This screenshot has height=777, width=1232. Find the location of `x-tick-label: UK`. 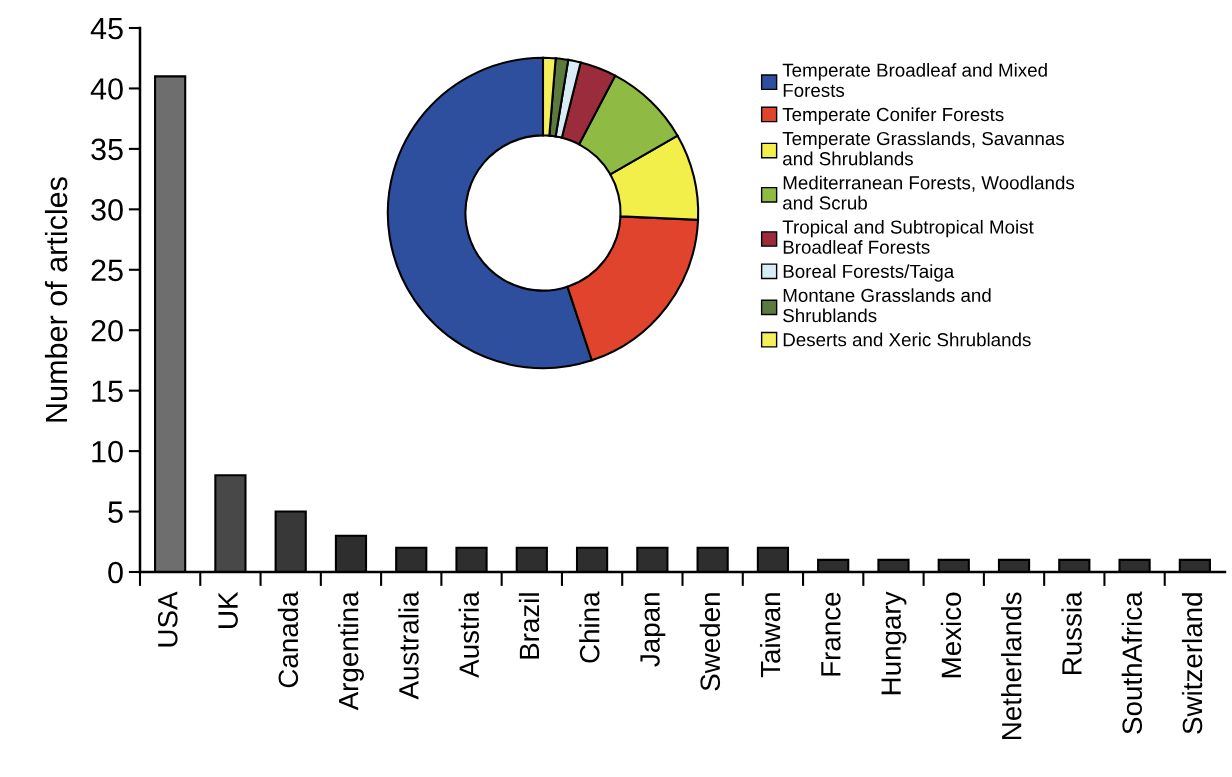

x-tick-label: UK is located at coordinates (228, 609).